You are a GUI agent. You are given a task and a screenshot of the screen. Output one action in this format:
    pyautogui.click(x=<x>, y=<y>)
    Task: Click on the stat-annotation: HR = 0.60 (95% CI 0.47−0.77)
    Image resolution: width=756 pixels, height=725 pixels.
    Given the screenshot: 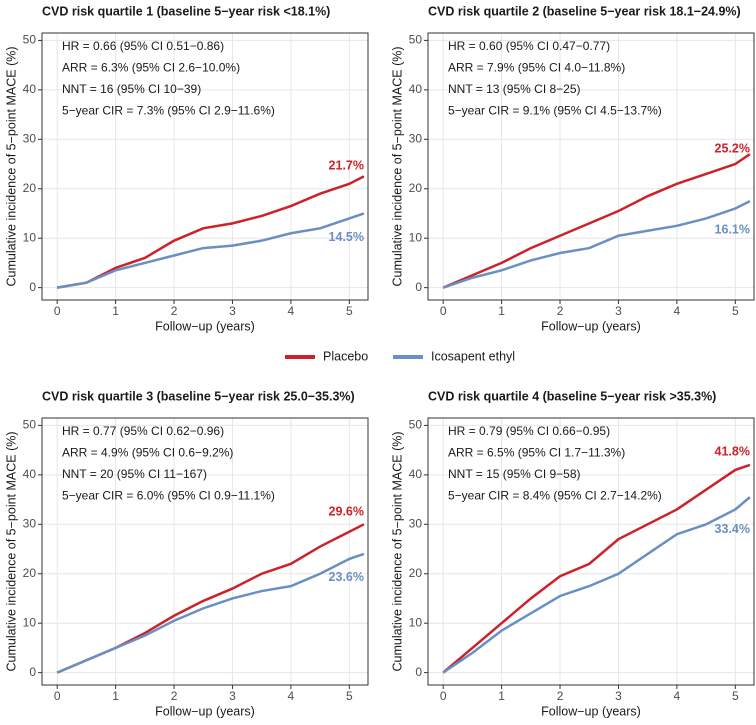 What is the action you would take?
    pyautogui.click(x=529, y=46)
    